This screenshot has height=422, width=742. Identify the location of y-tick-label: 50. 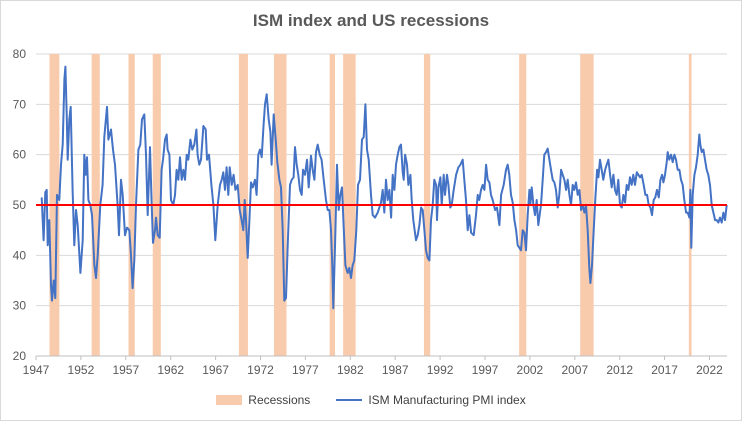
(20, 205).